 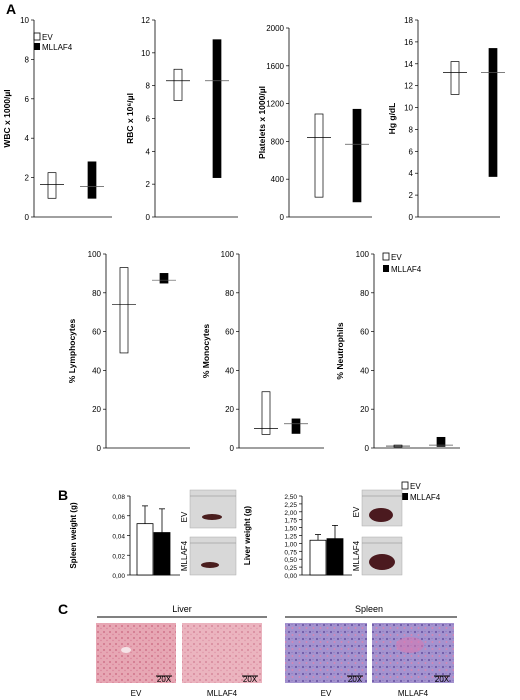 I want to click on y-axis-label: % Monocytes, so click(x=206, y=351).